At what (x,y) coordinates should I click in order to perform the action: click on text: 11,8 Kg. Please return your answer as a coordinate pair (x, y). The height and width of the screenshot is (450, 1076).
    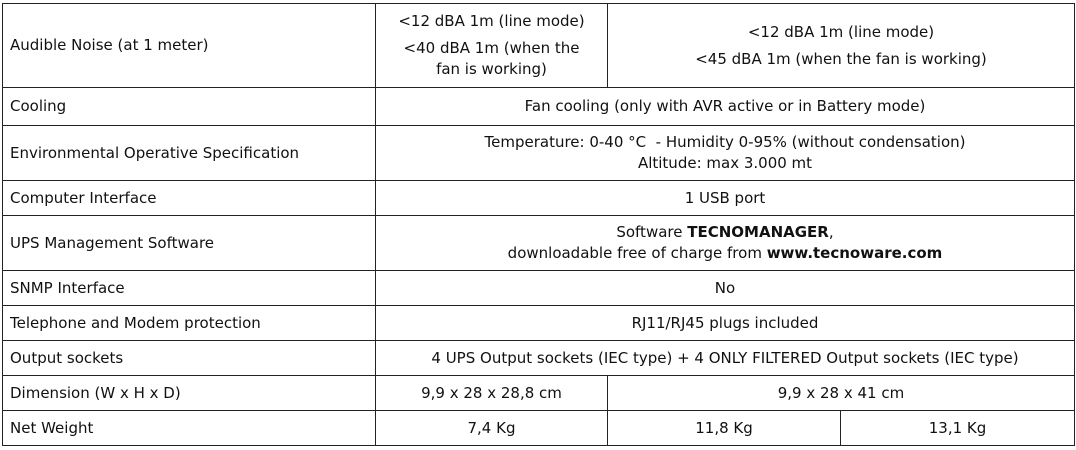
    Looking at the image, I should click on (724, 427).